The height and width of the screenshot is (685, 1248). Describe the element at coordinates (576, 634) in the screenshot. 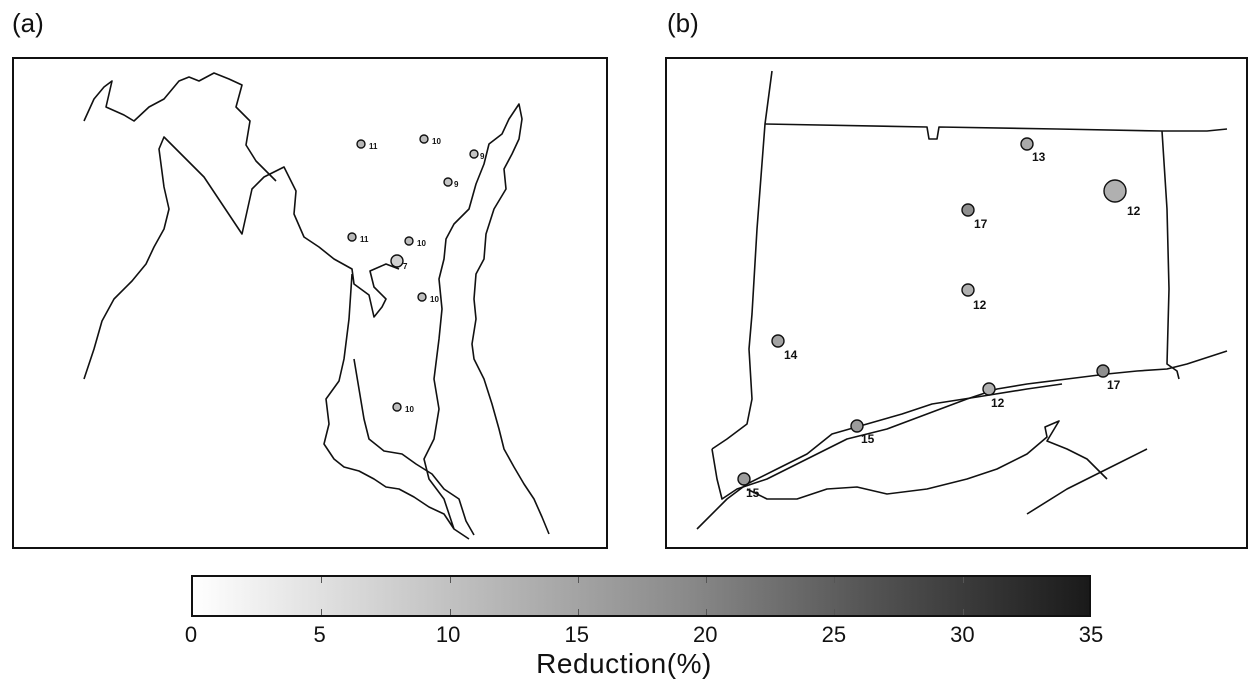

I see `colorbar-tick-label: 15` at that location.